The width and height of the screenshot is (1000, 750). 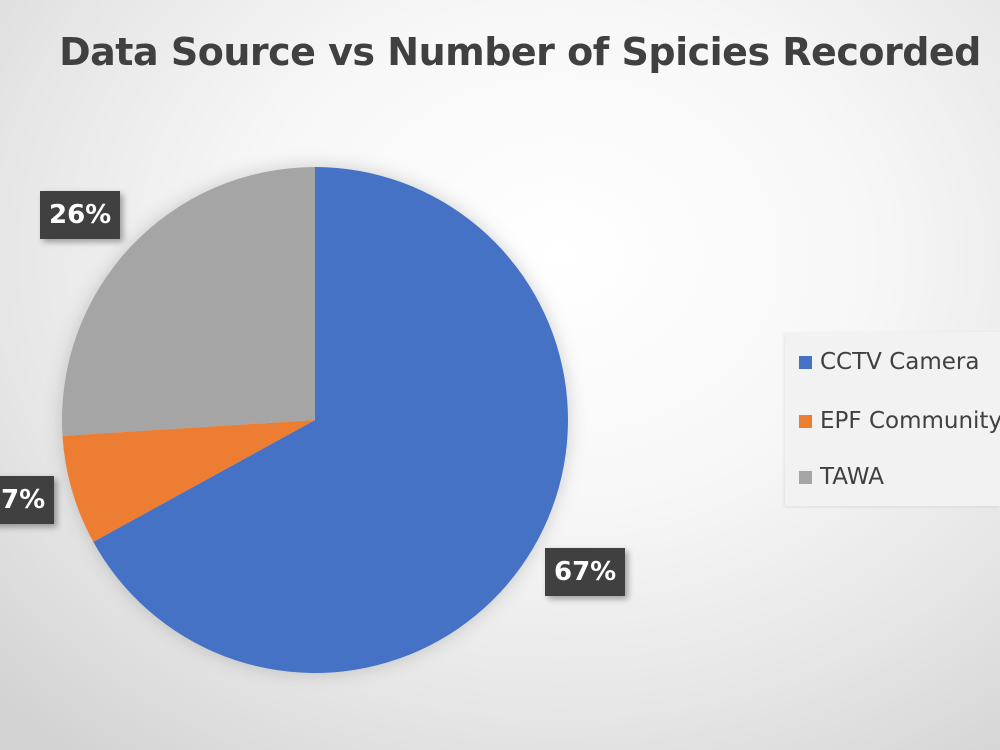 I want to click on legend-swatch-tawa, so click(x=805, y=477).